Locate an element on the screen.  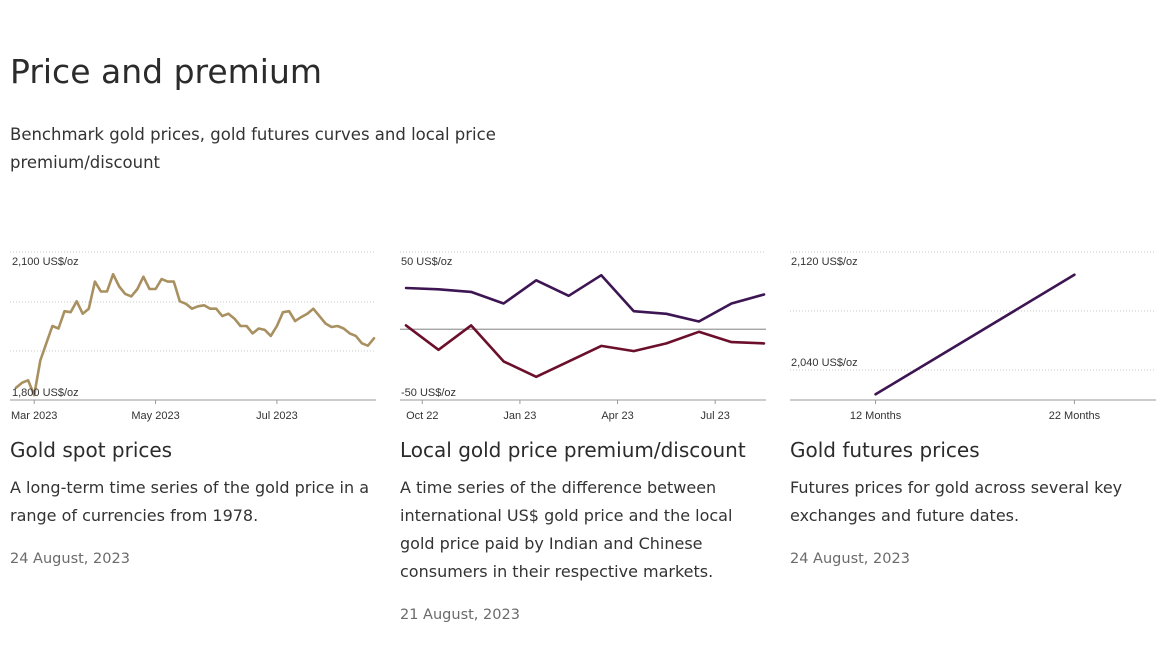
x-tick-label: 22 Months is located at coordinates (1075, 416).